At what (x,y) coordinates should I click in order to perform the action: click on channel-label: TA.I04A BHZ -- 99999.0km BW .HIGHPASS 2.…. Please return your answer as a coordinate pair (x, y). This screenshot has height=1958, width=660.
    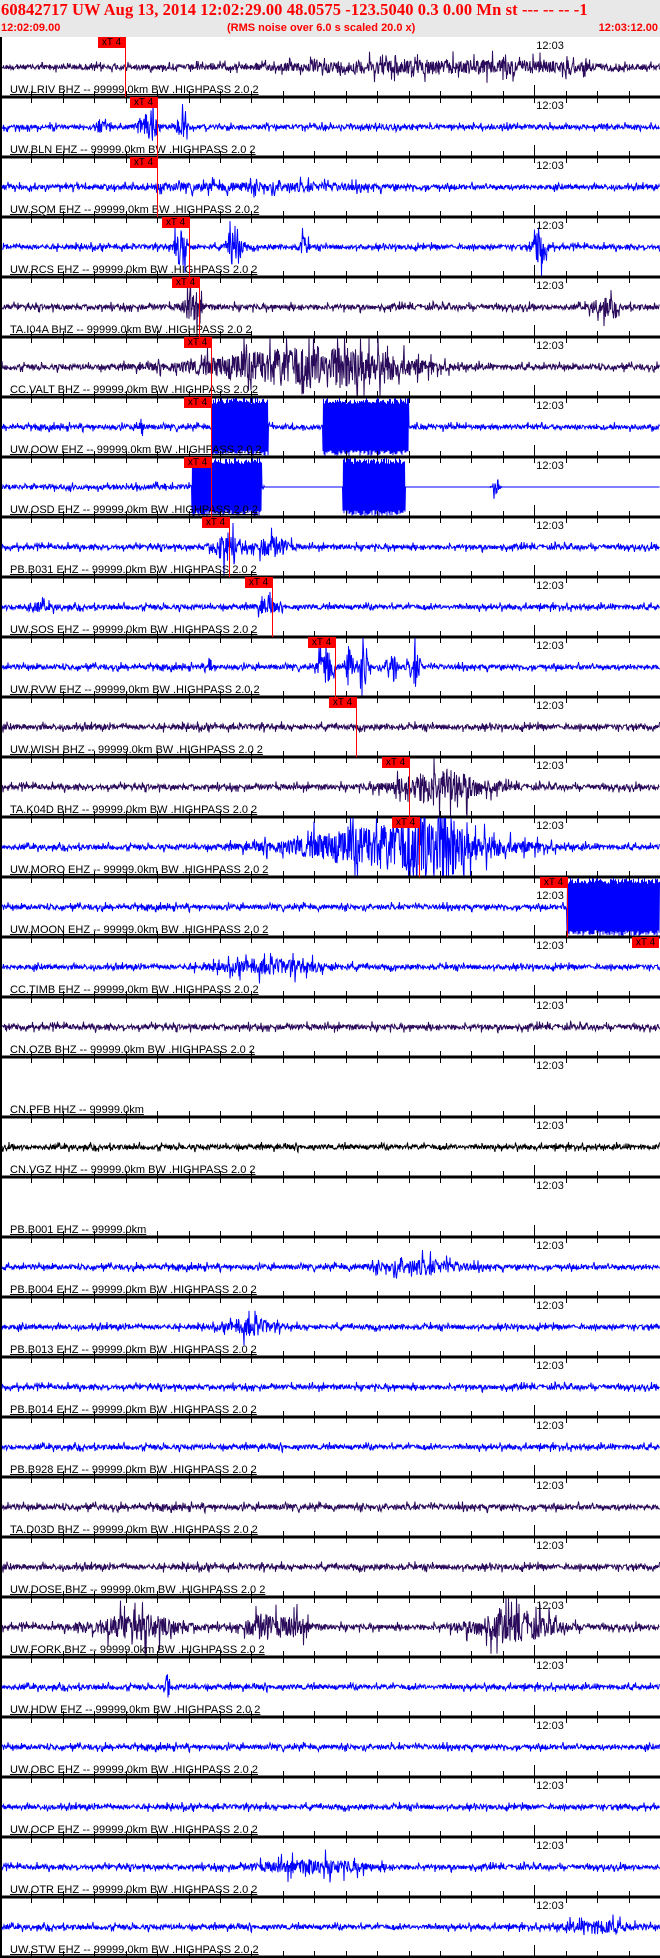
    Looking at the image, I should click on (131, 330).